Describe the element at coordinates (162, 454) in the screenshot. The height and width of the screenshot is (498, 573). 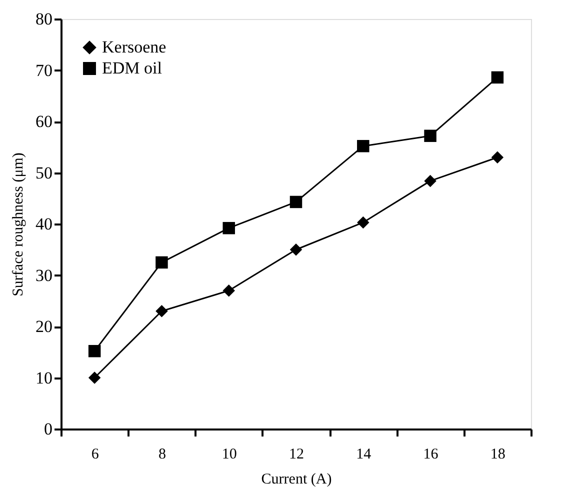
I see `x-tick-label: 8` at that location.